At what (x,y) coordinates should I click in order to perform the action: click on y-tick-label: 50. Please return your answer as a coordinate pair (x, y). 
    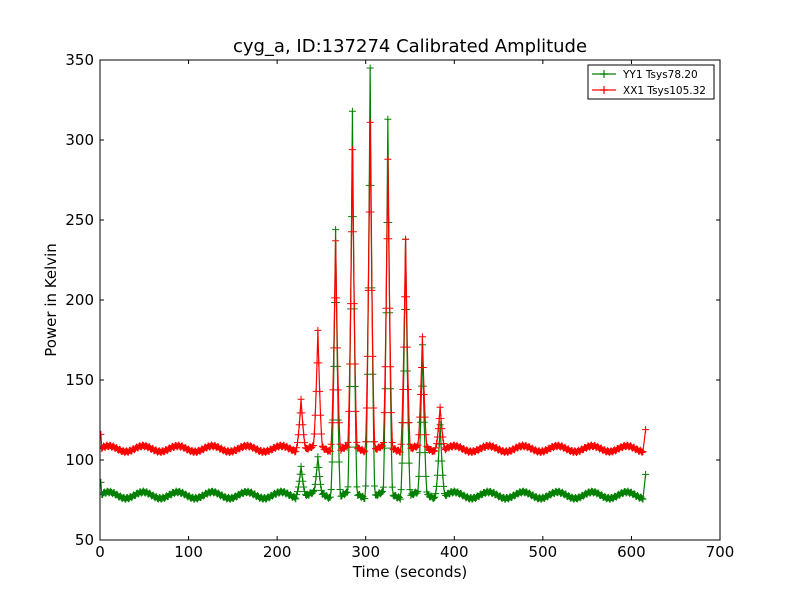
    Looking at the image, I should click on (84, 540).